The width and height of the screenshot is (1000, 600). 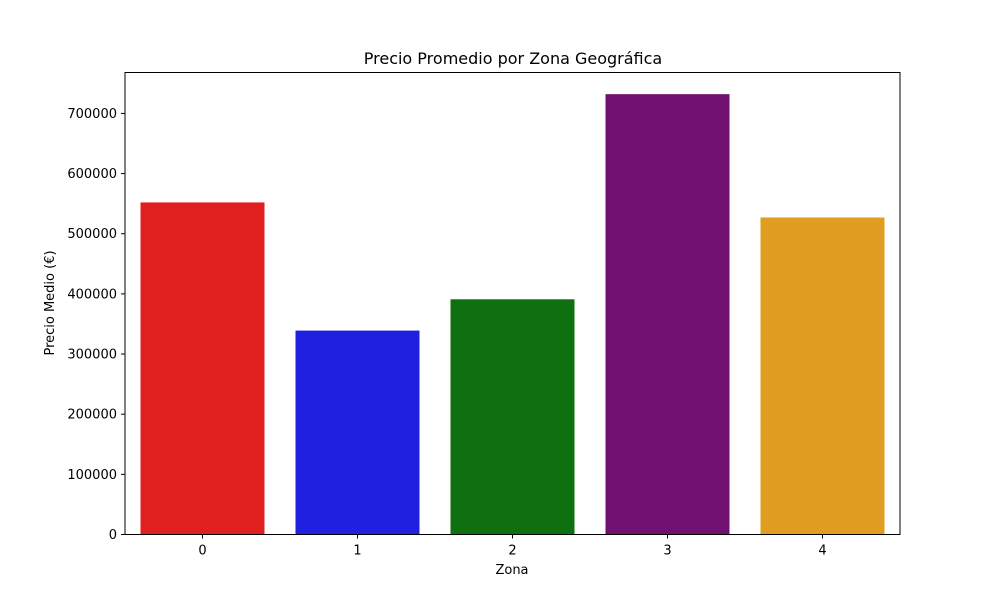 I want to click on x-tick-label: 2, so click(x=512, y=551).